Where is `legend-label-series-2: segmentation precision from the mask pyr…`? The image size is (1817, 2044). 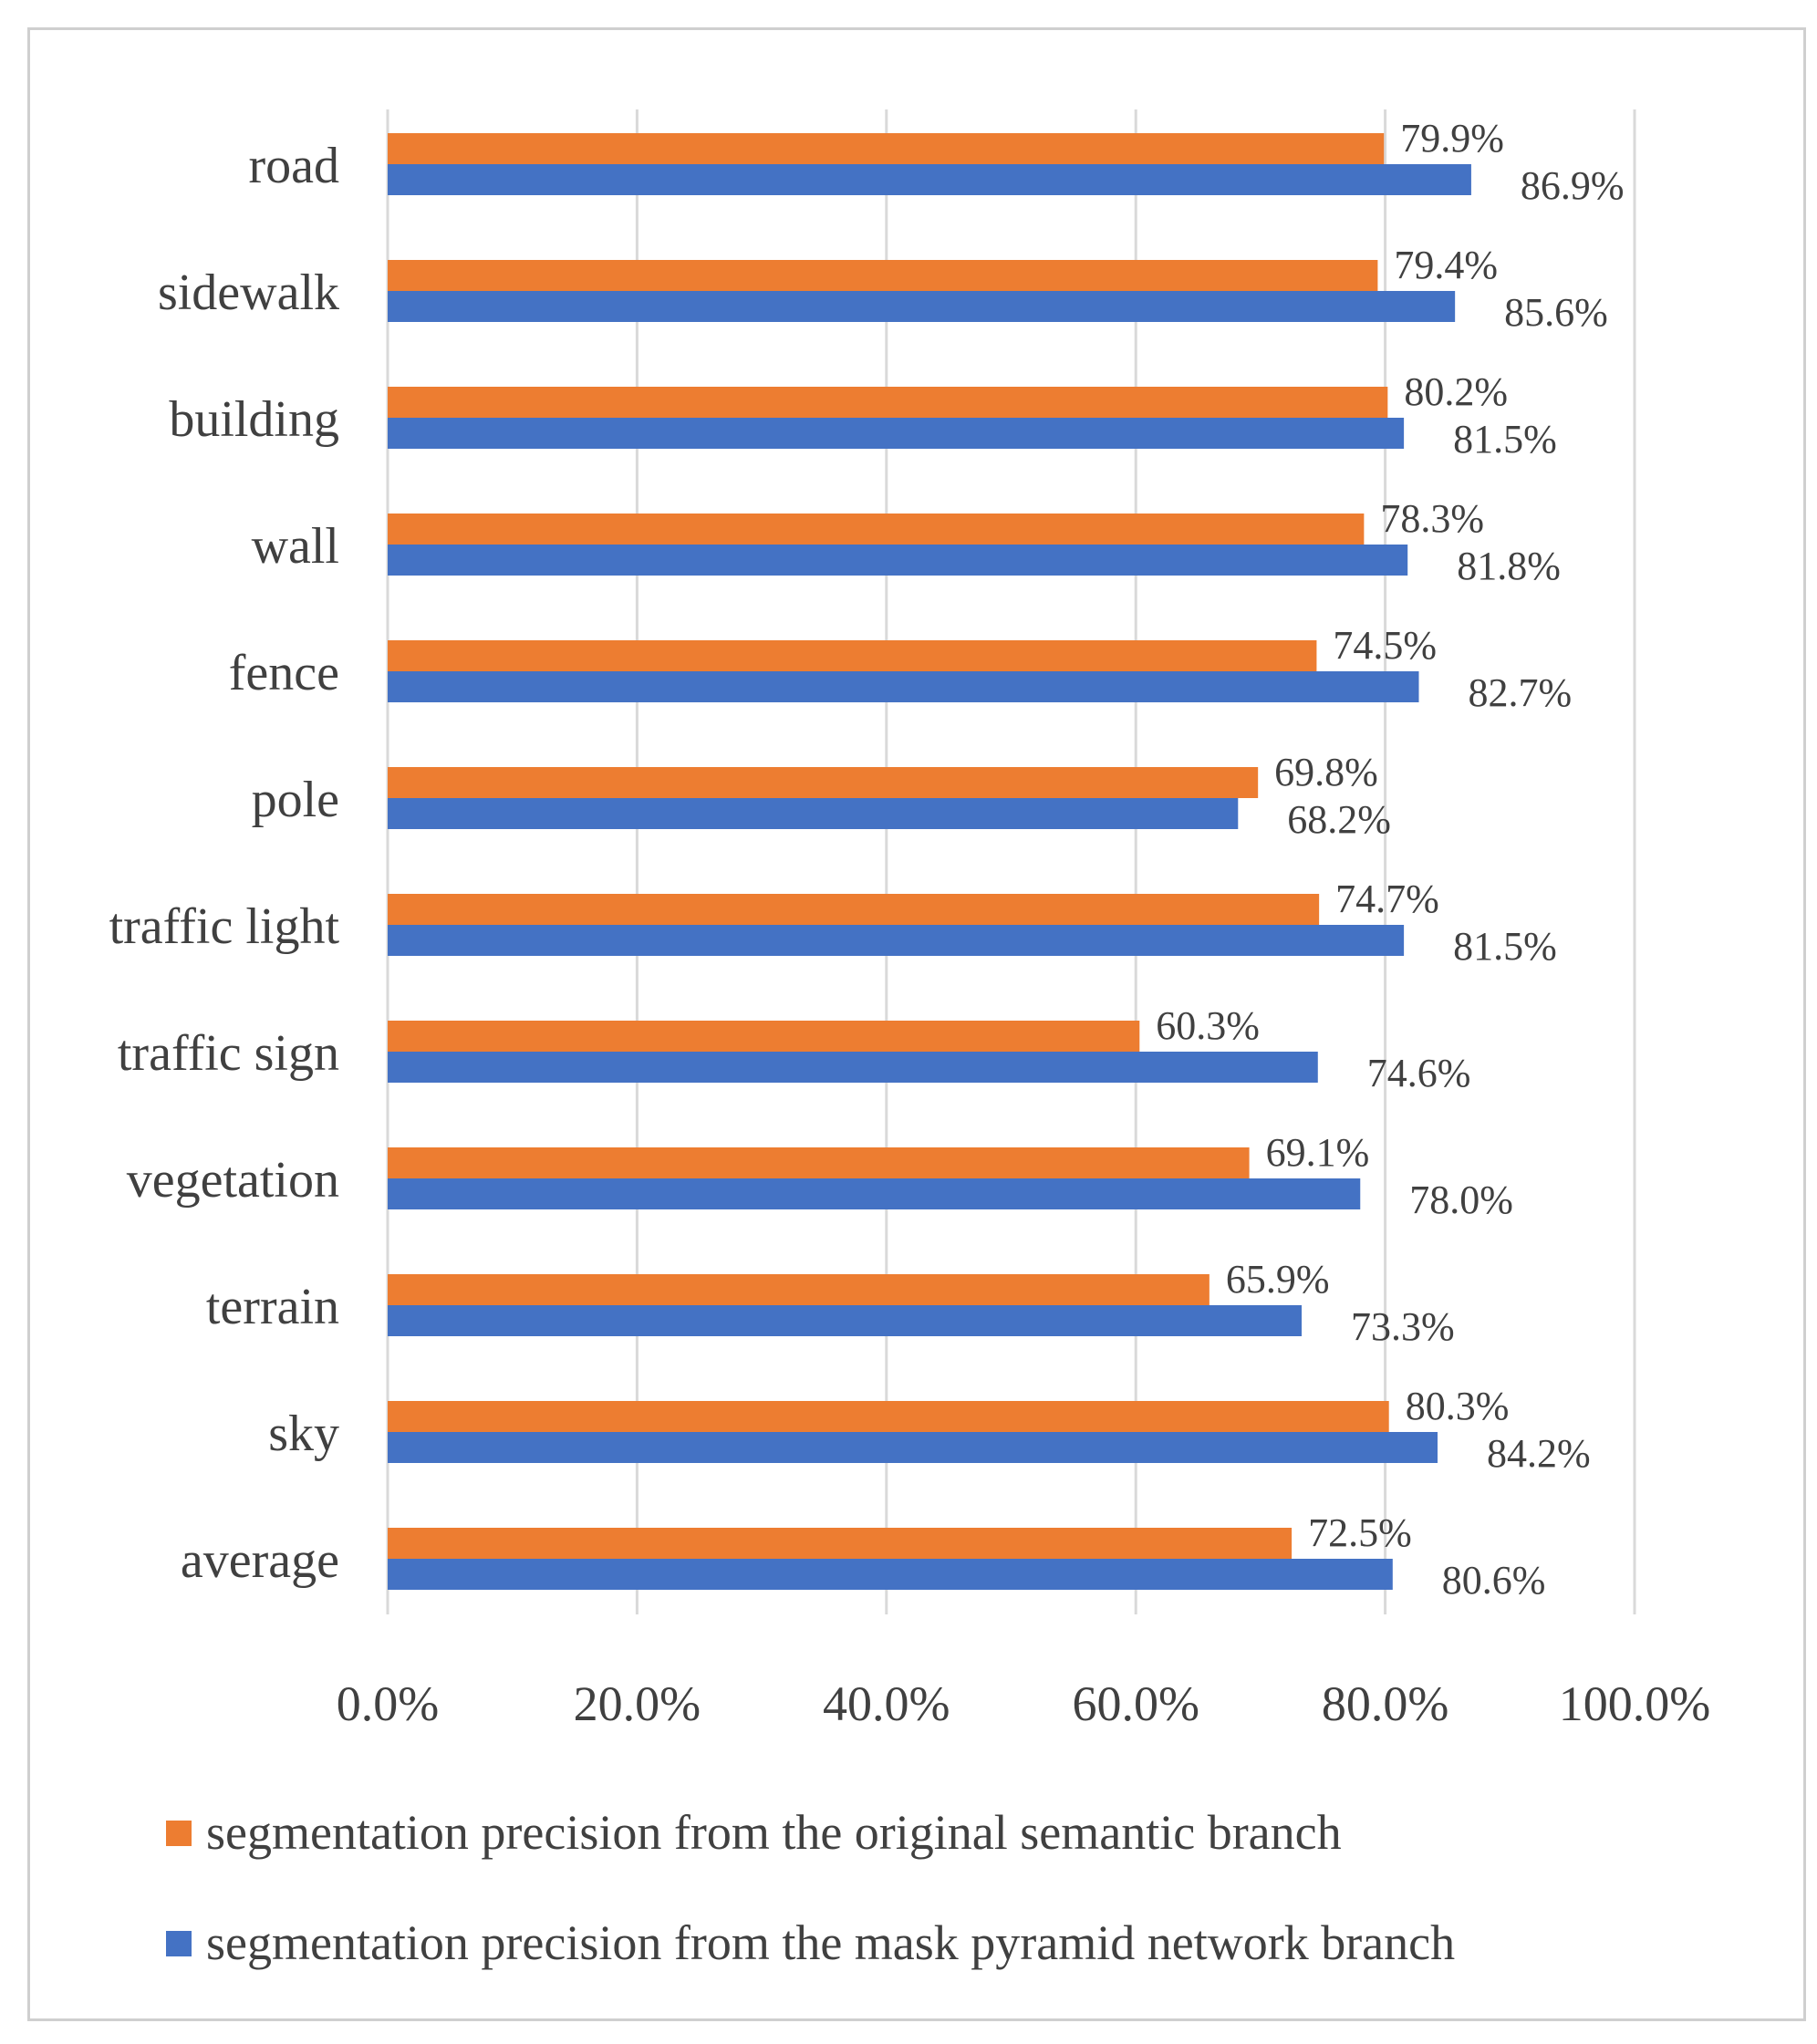 legend-label-series-2: segmentation precision from the mask pyr… is located at coordinates (831, 1942).